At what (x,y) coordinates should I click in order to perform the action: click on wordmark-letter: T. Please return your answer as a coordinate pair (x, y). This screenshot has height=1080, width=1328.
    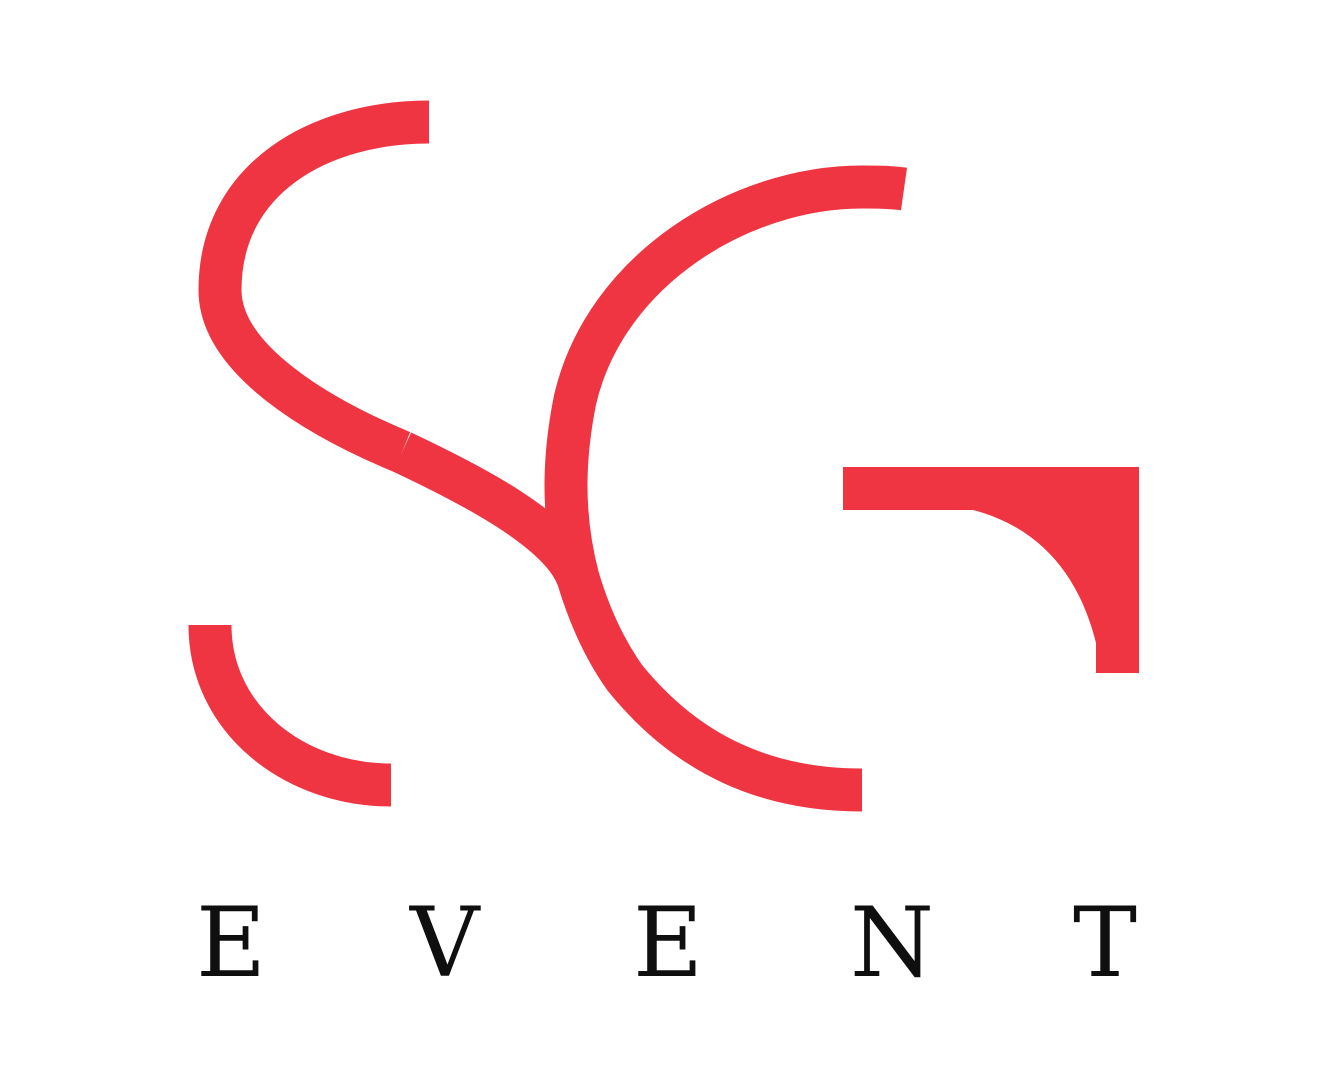
    Looking at the image, I should click on (1105, 943).